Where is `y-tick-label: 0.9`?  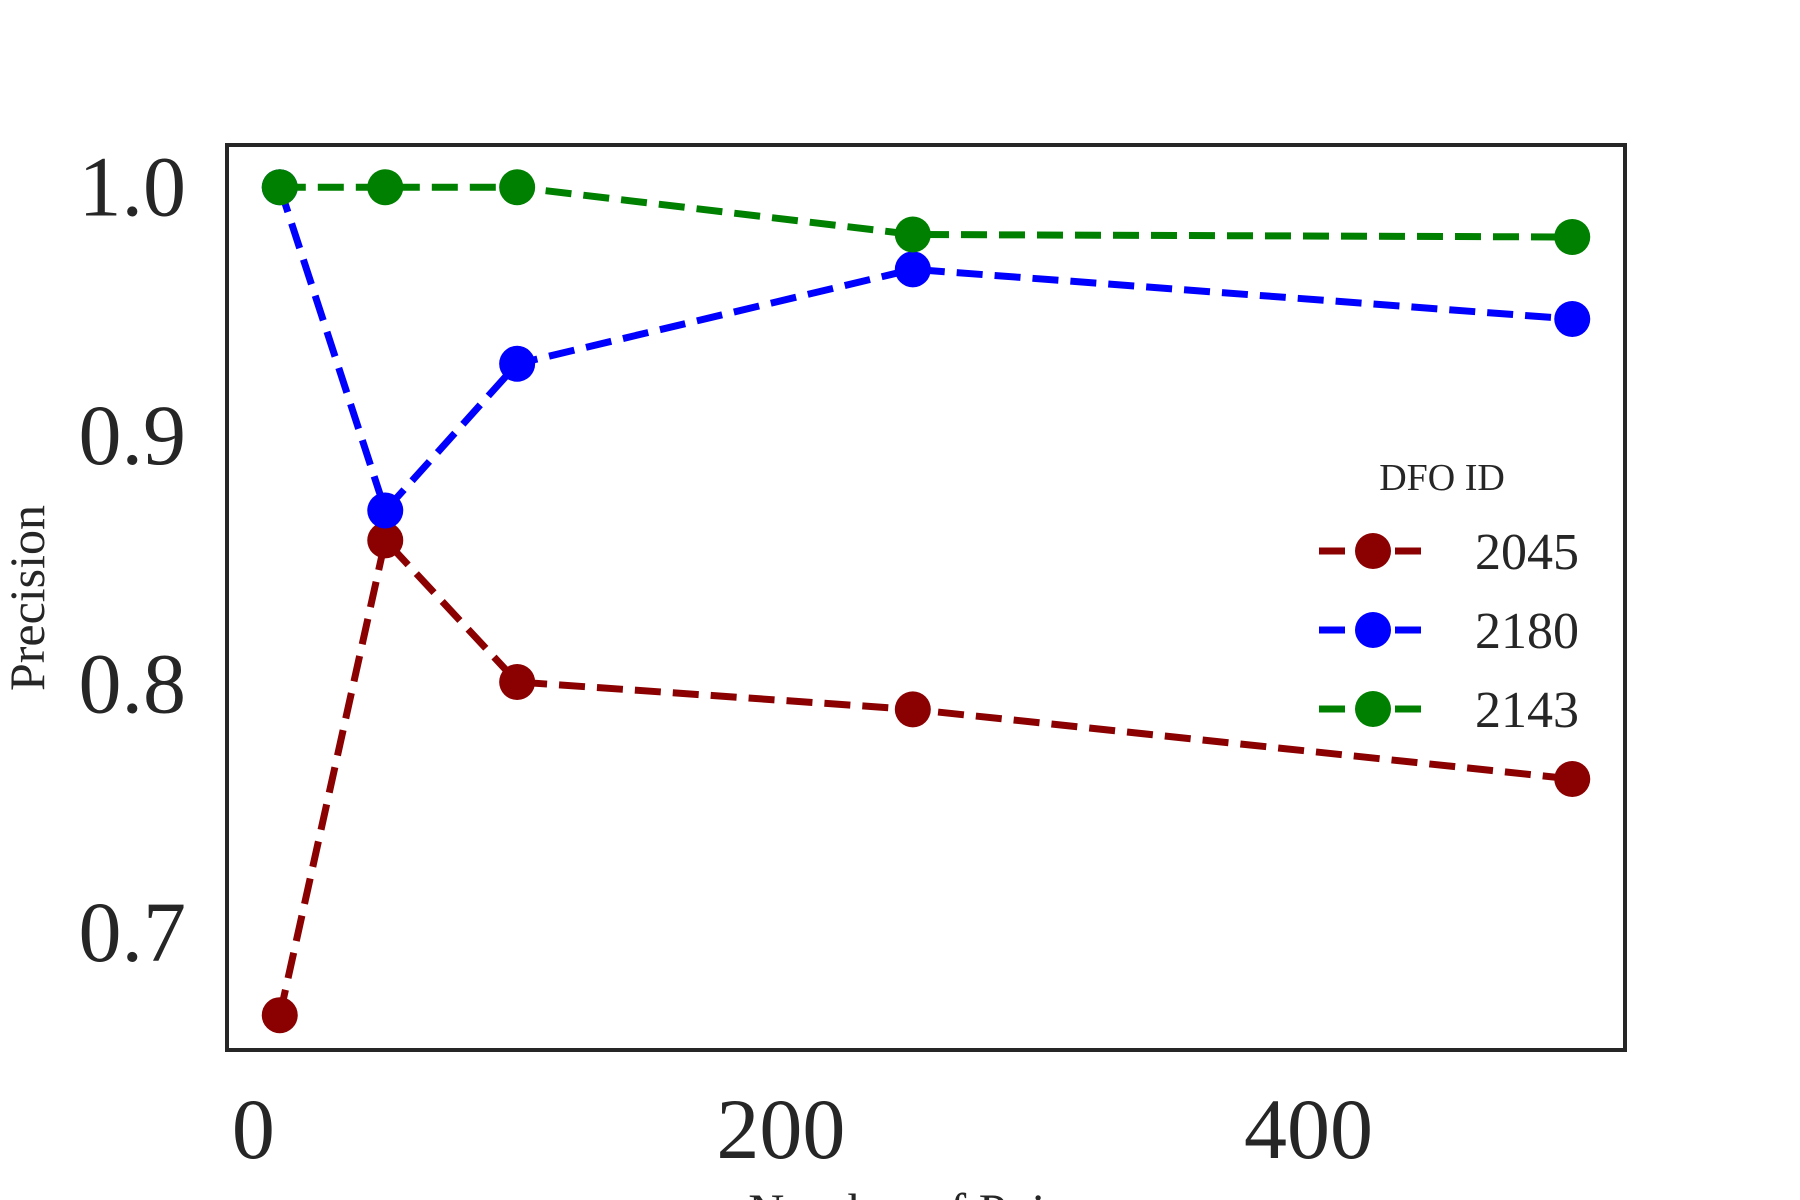 y-tick-label: 0.9 is located at coordinates (133, 435).